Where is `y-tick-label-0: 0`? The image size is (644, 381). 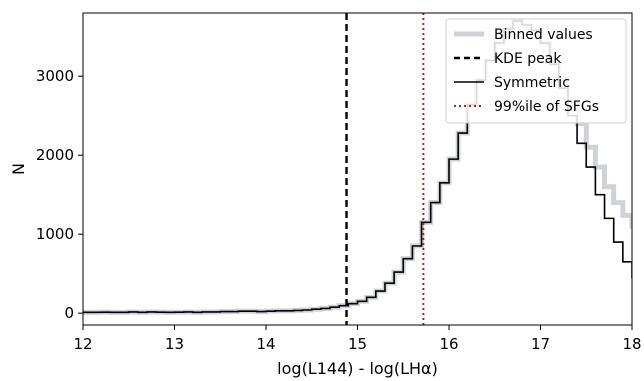 y-tick-label-0: 0 is located at coordinates (69, 313).